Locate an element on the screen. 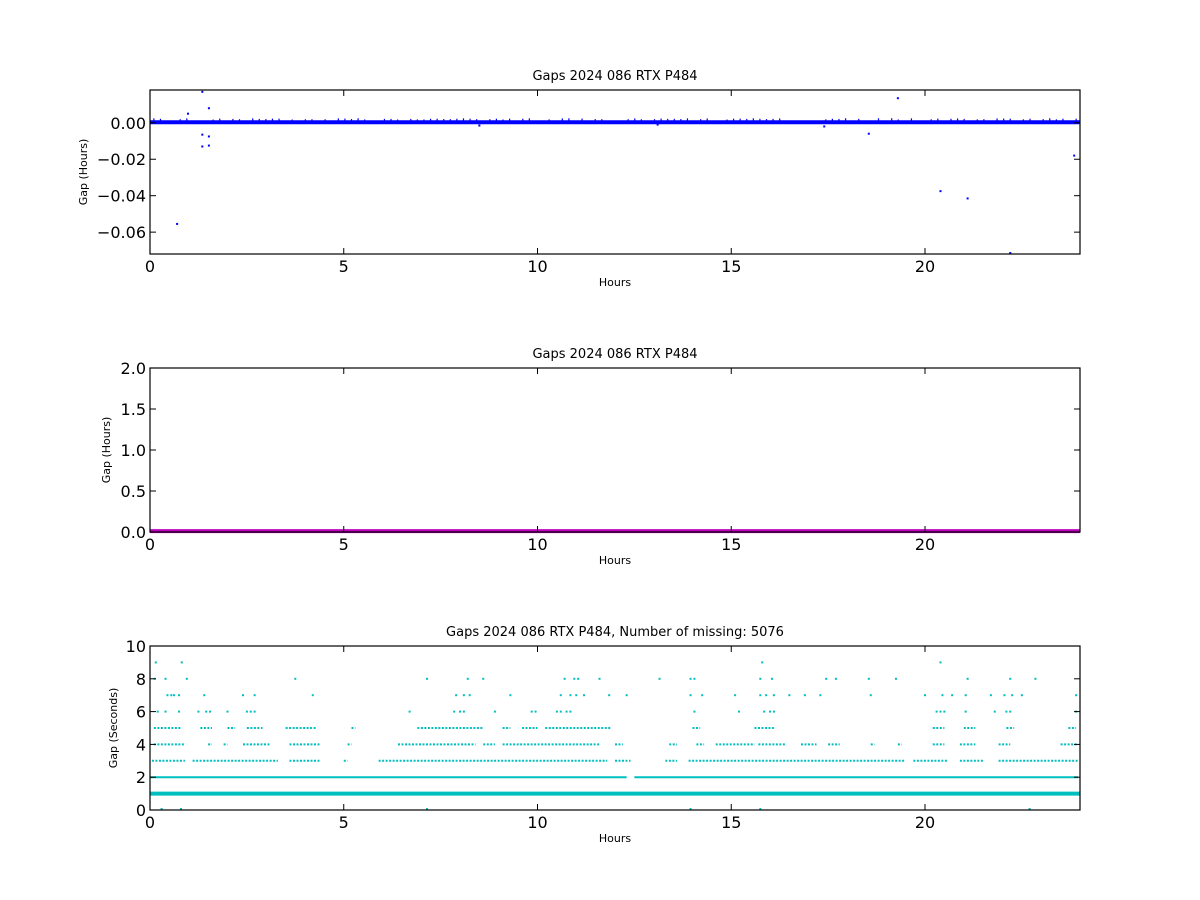 The width and height of the screenshot is (1200, 900). y-axis-label: Gap (Hours) is located at coordinates (106, 450).